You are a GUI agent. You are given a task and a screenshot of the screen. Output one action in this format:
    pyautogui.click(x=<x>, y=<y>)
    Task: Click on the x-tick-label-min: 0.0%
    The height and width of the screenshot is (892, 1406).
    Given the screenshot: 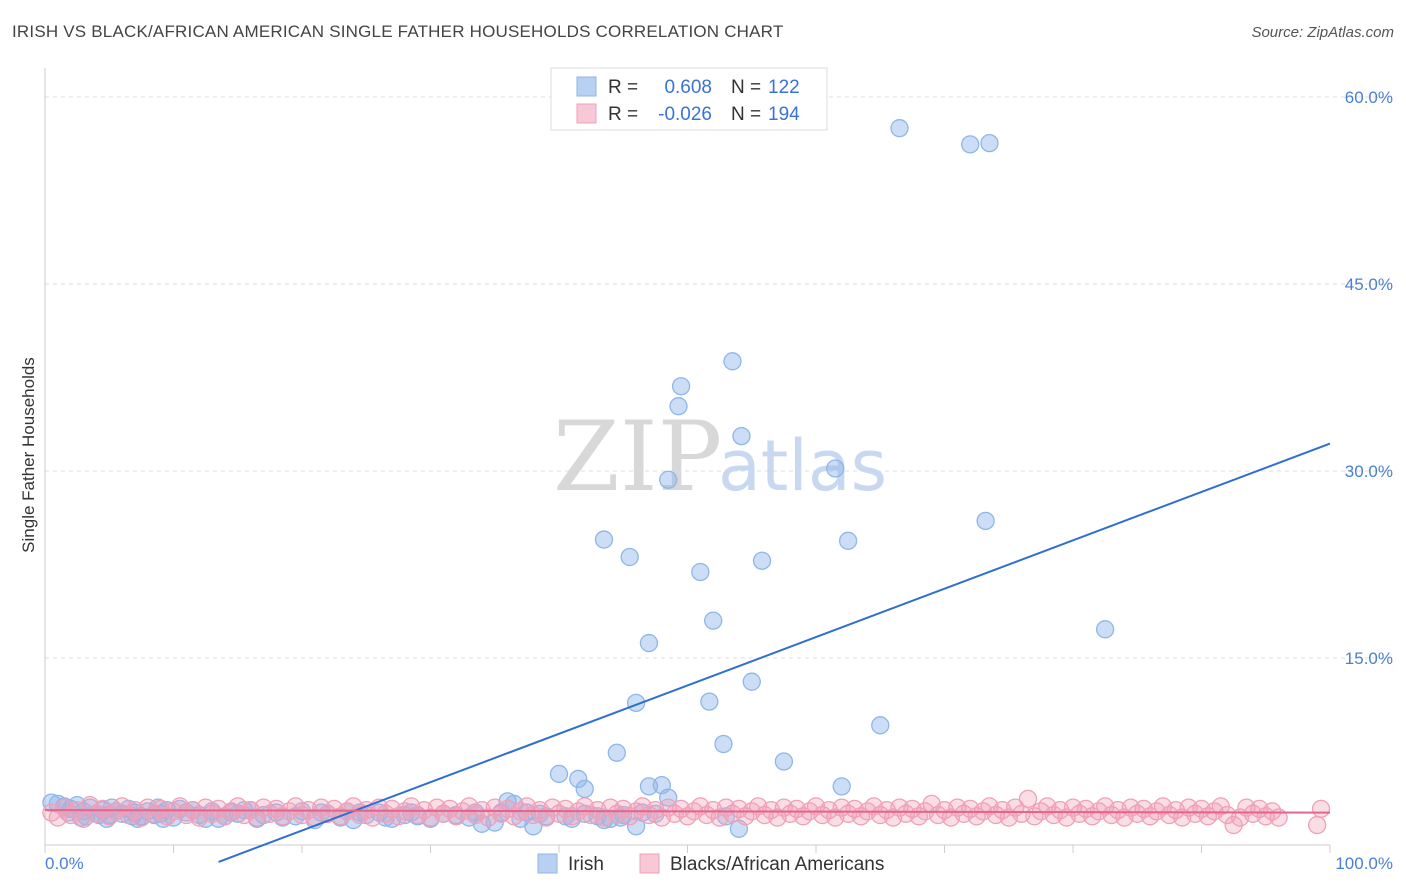 What is the action you would take?
    pyautogui.click(x=64, y=863)
    